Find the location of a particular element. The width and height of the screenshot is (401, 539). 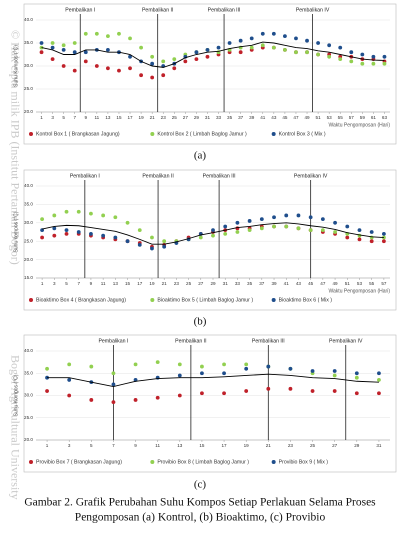

x-tick-label: 33 is located at coordinates (219, 117).